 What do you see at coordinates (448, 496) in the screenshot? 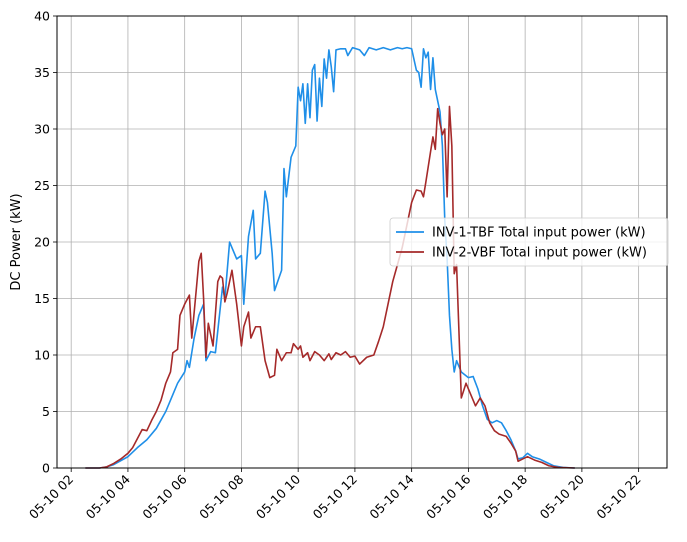
I see `x-tick-label: 05-10 16` at bounding box center [448, 496].